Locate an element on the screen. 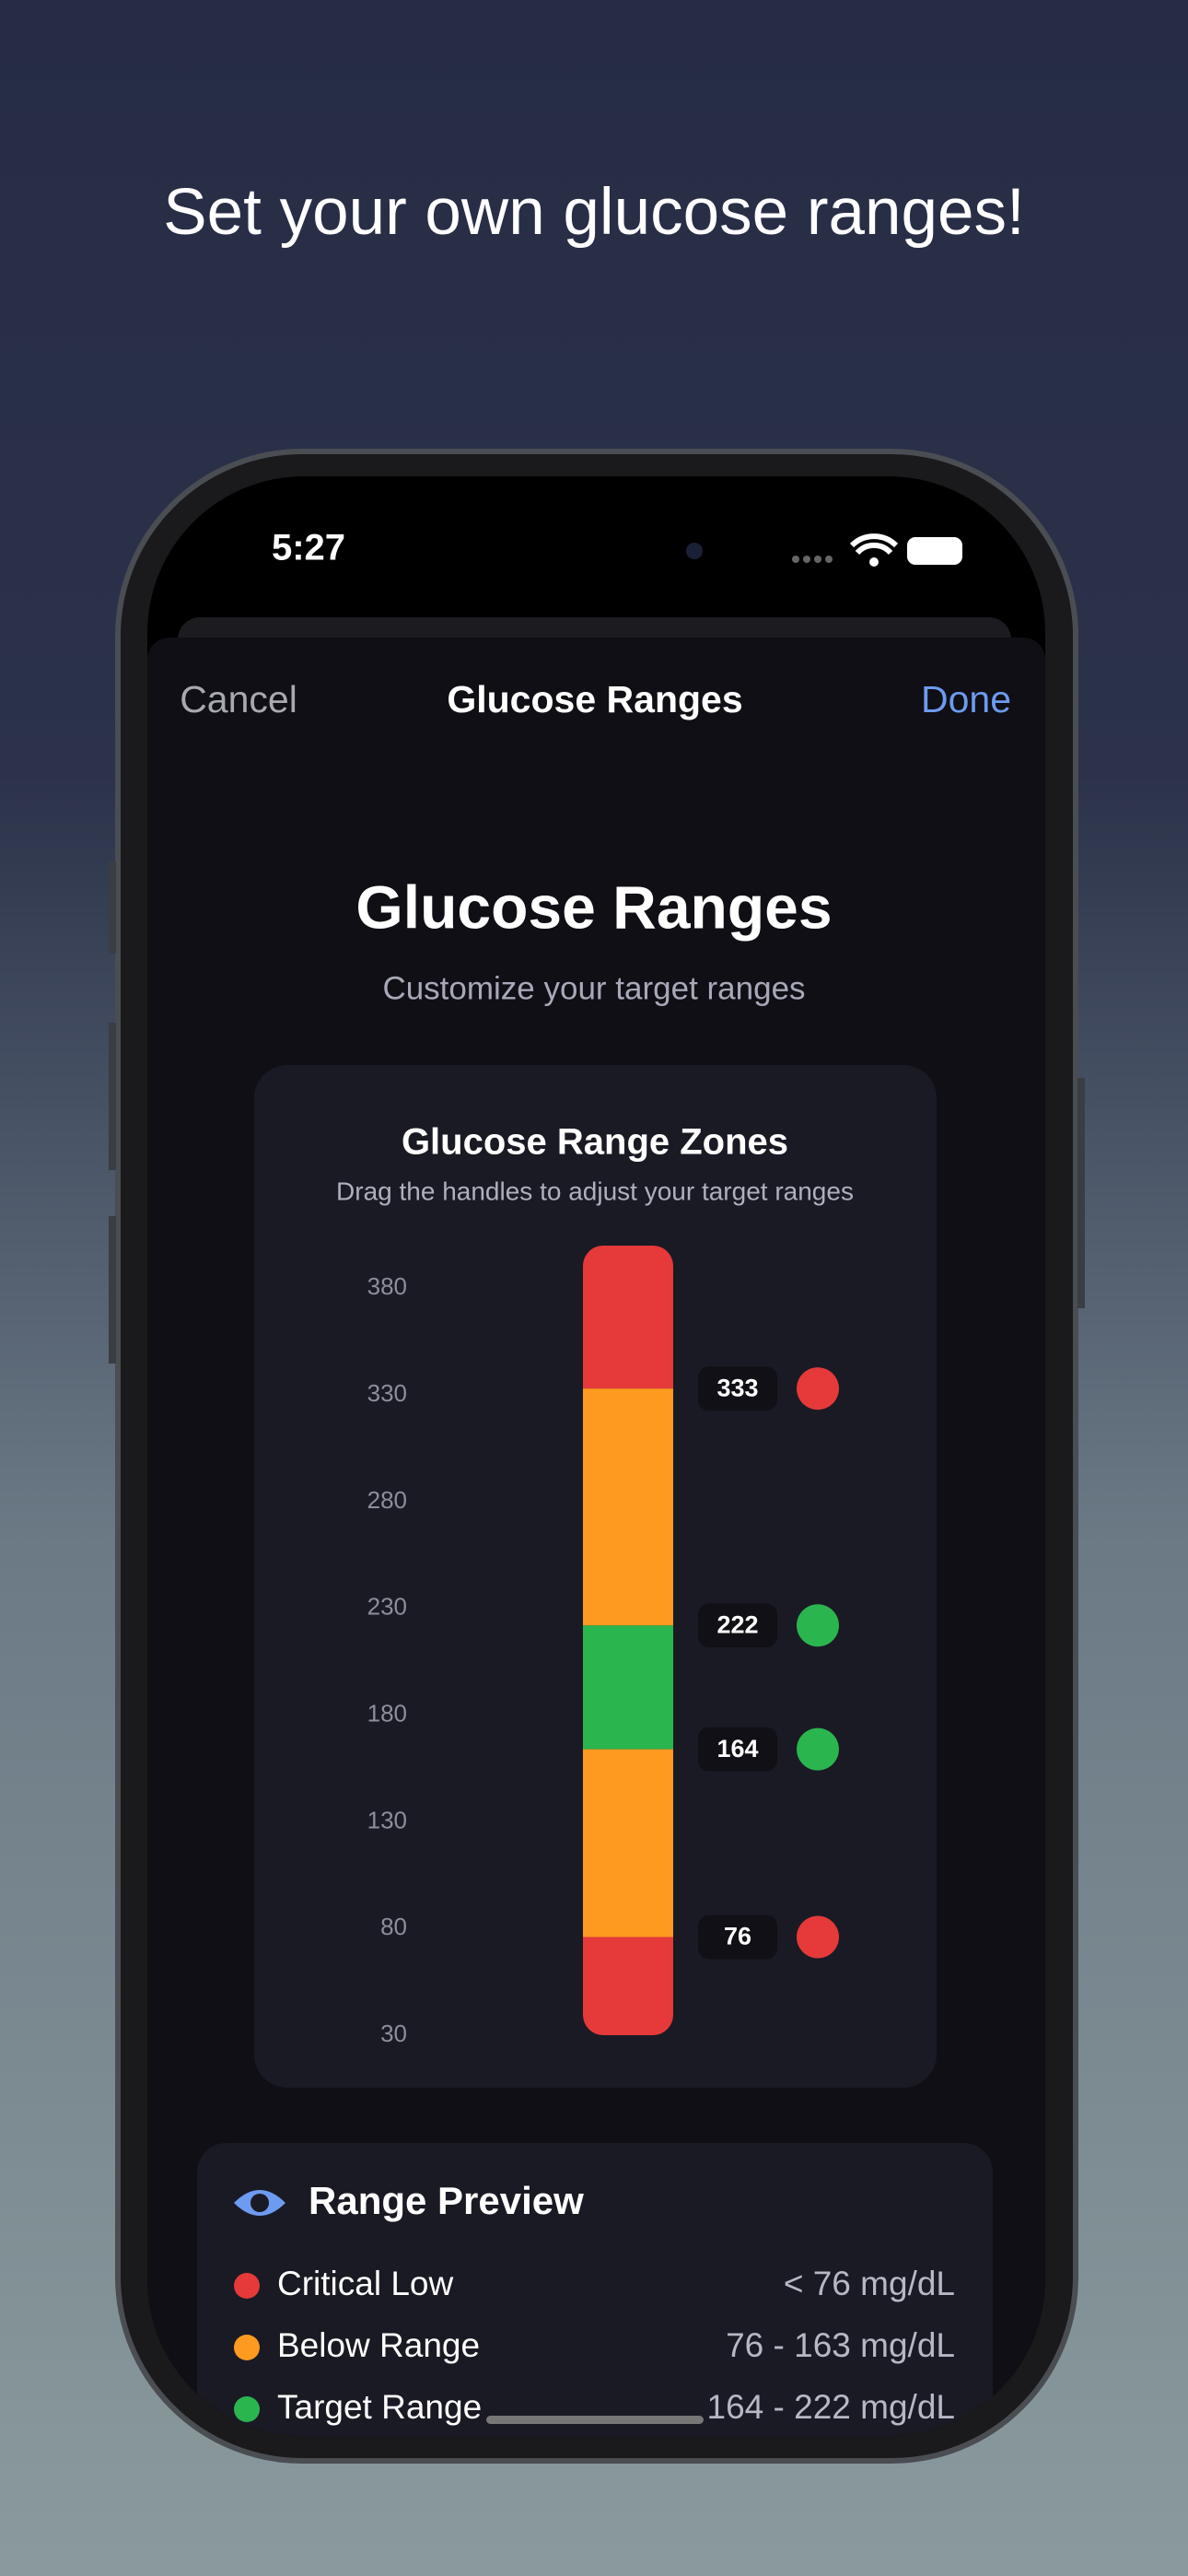 The width and height of the screenshot is (1188, 2576). battery is located at coordinates (934, 551).